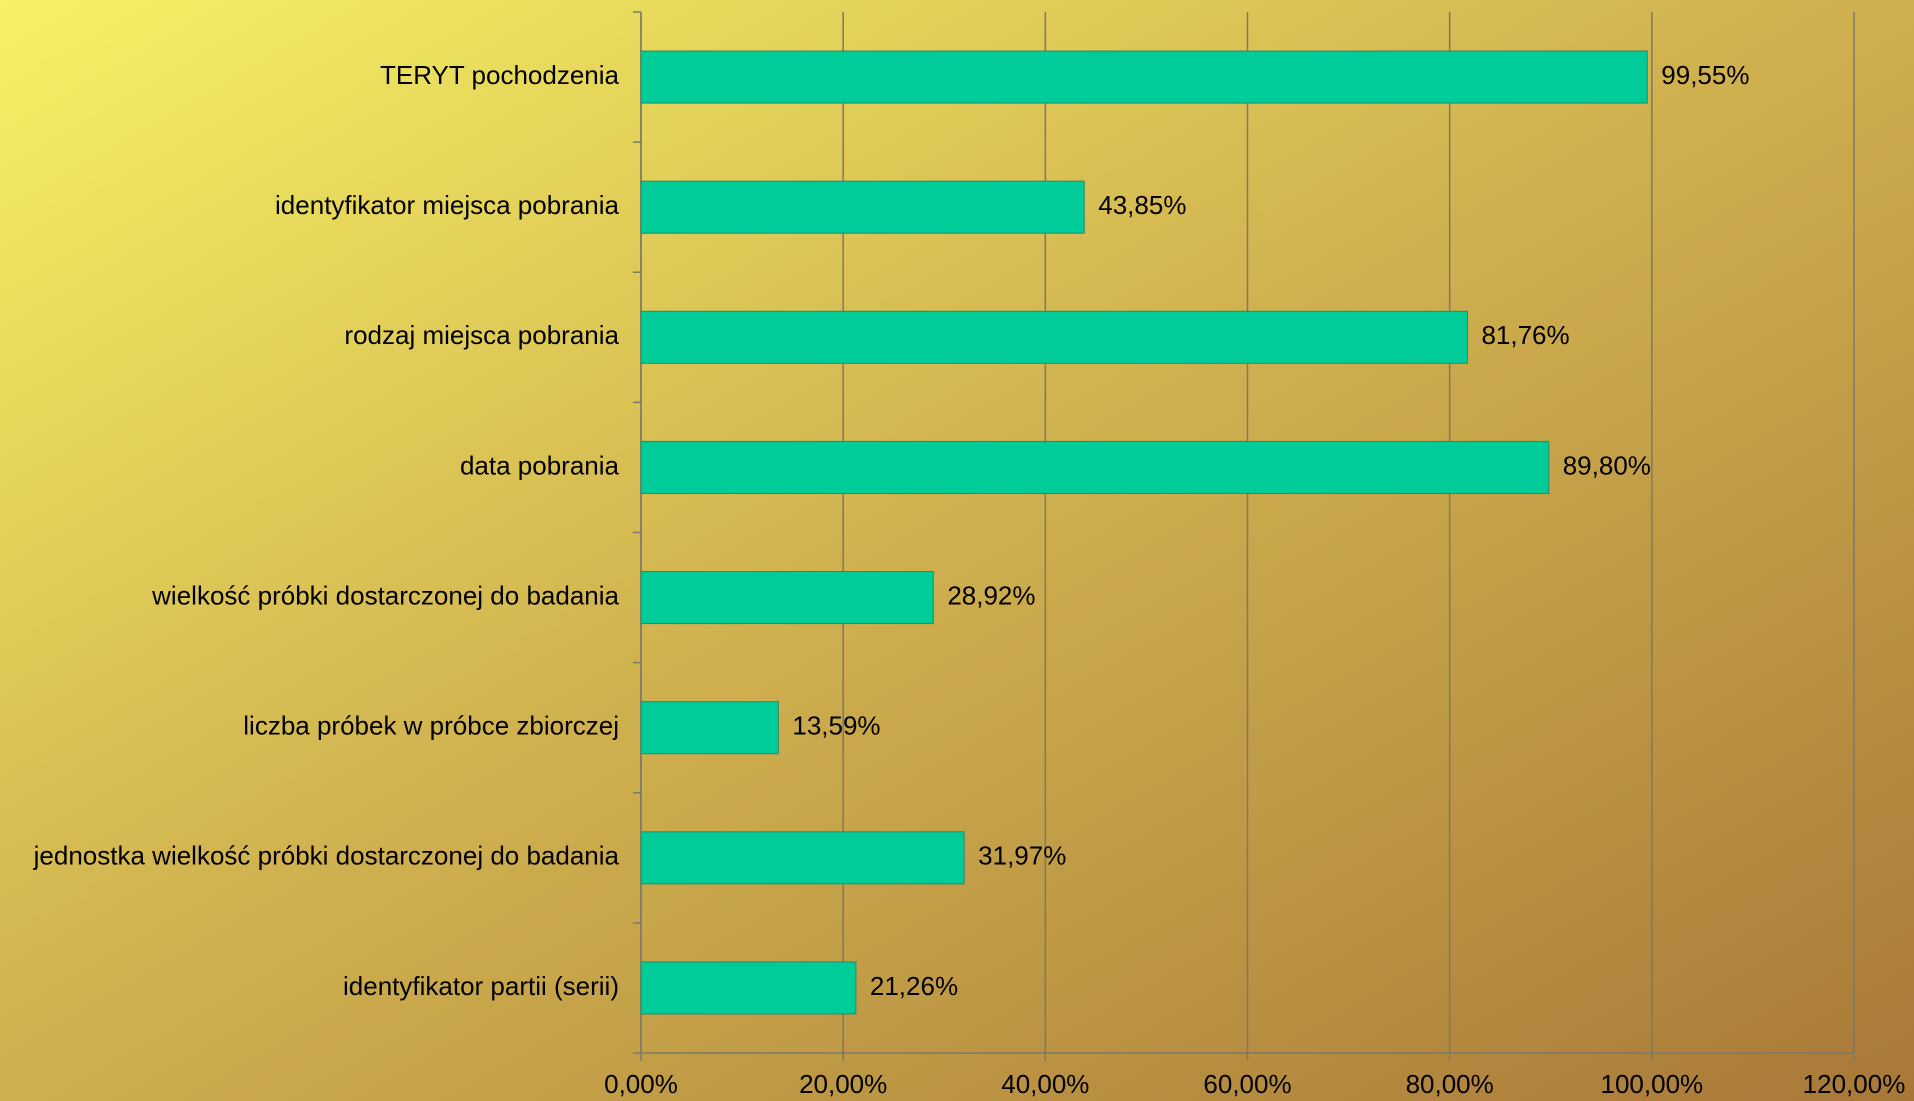 This screenshot has height=1101, width=1914. I want to click on value-label: 28,92%, so click(991, 595).